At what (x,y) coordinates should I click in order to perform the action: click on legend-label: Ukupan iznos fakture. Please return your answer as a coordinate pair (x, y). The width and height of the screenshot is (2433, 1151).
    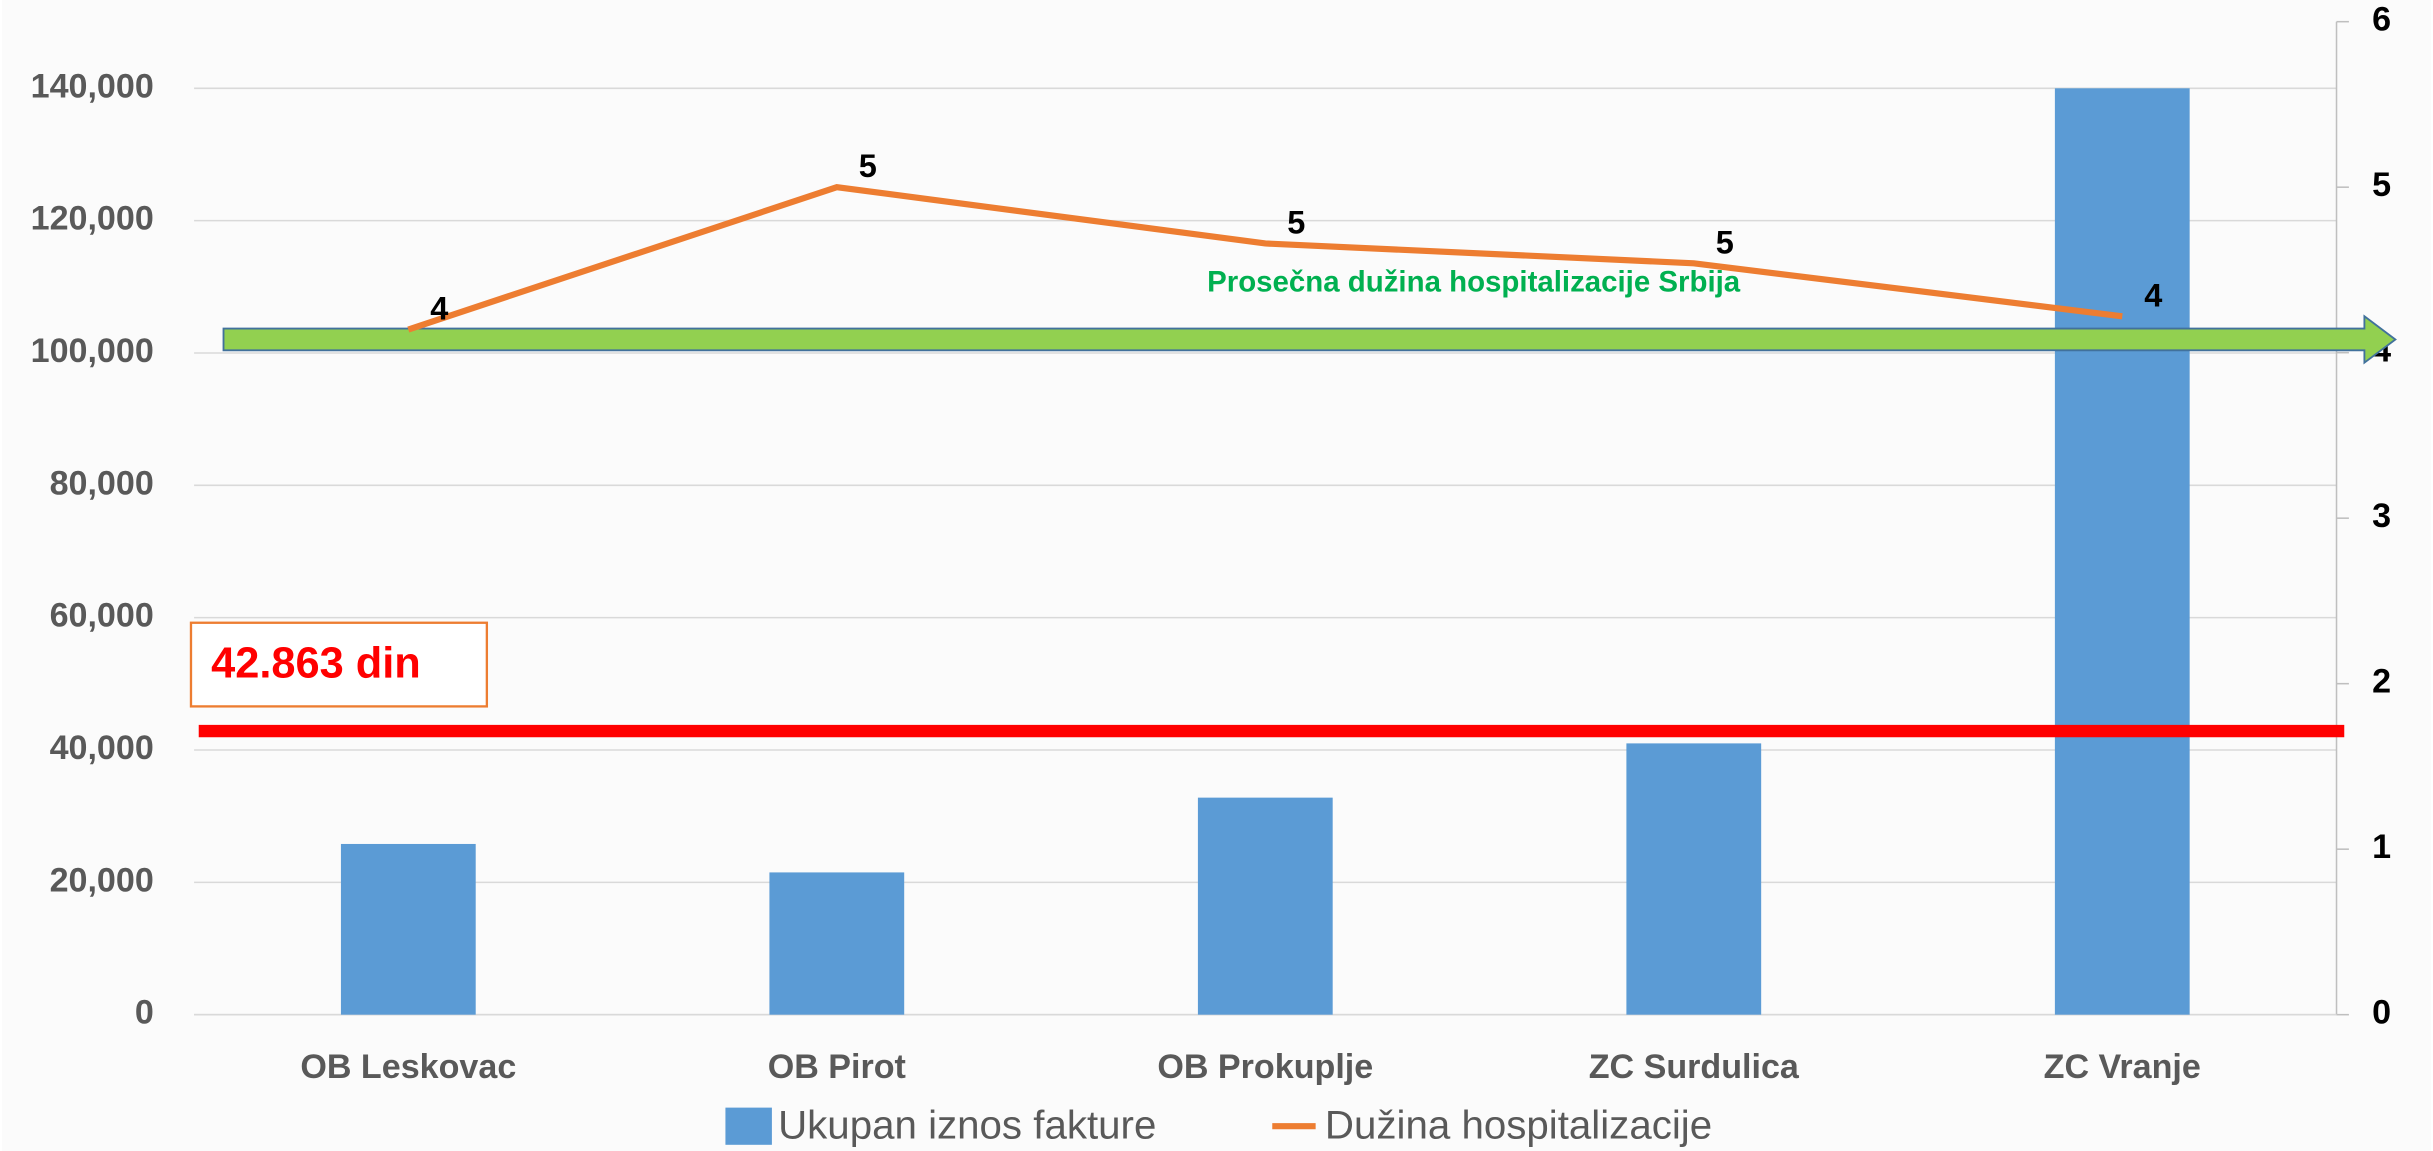
    Looking at the image, I should click on (967, 1124).